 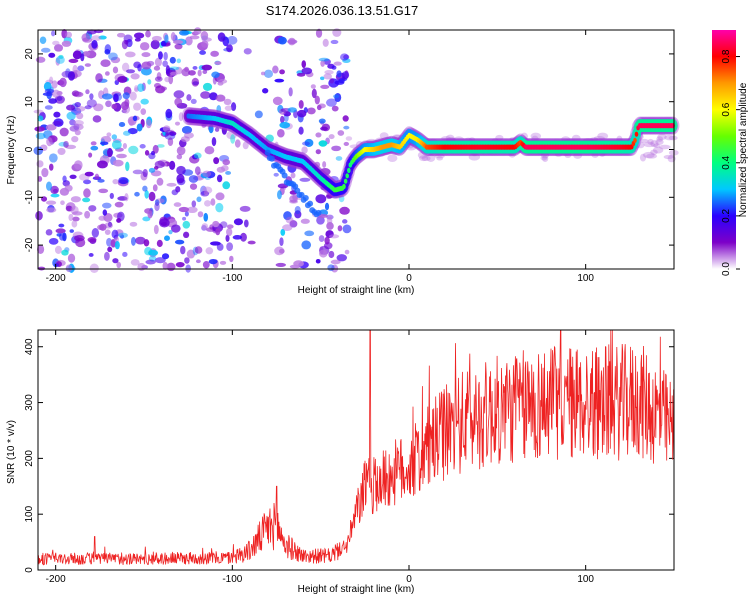 I want to click on spectrogram-ytick-label: -10, so click(x=29, y=197).